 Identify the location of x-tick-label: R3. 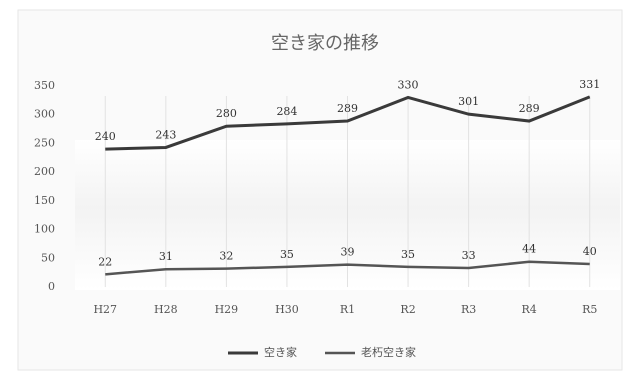
(468, 309).